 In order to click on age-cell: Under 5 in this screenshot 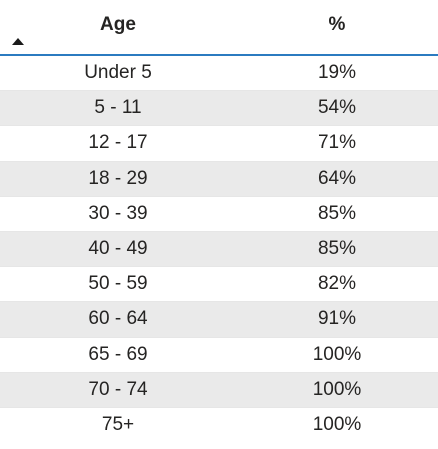, I will do `click(118, 73)`.